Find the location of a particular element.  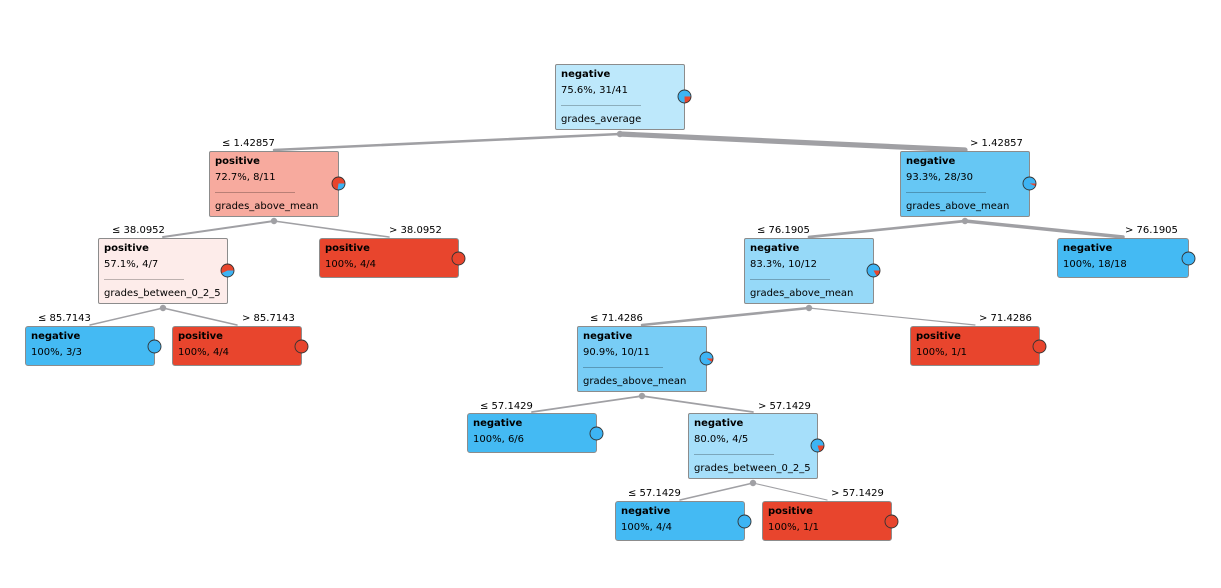

tree-split-node: negative 80.0%, 4/5 grades_between_0_2_5 is located at coordinates (756, 446).